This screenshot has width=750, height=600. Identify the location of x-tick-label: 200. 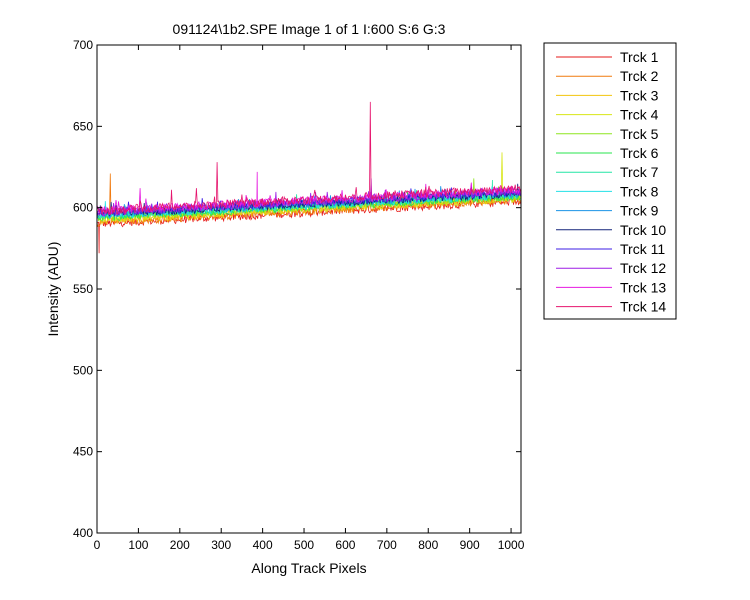
(180, 545).